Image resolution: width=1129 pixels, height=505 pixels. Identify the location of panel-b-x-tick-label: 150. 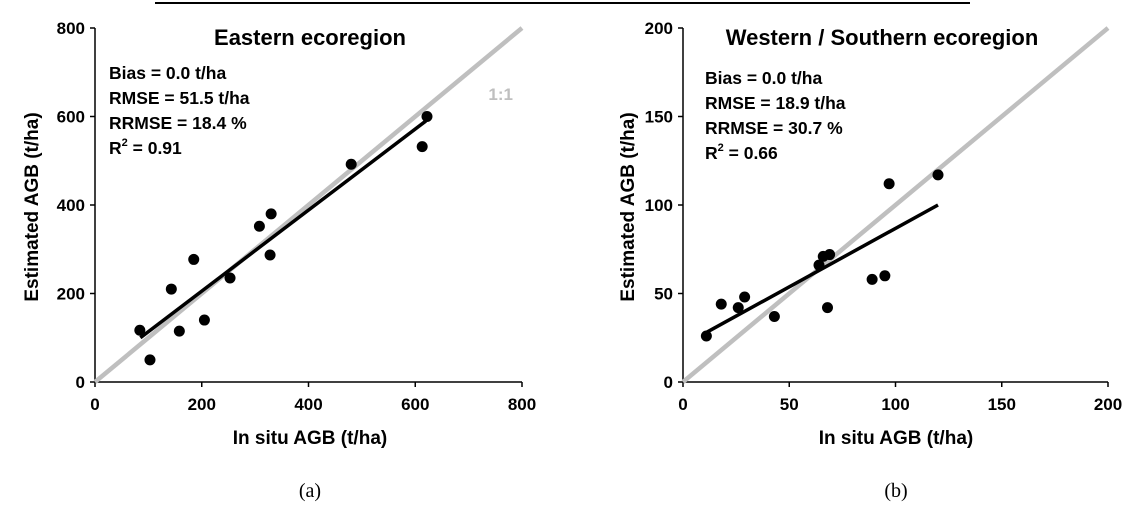
(1002, 404).